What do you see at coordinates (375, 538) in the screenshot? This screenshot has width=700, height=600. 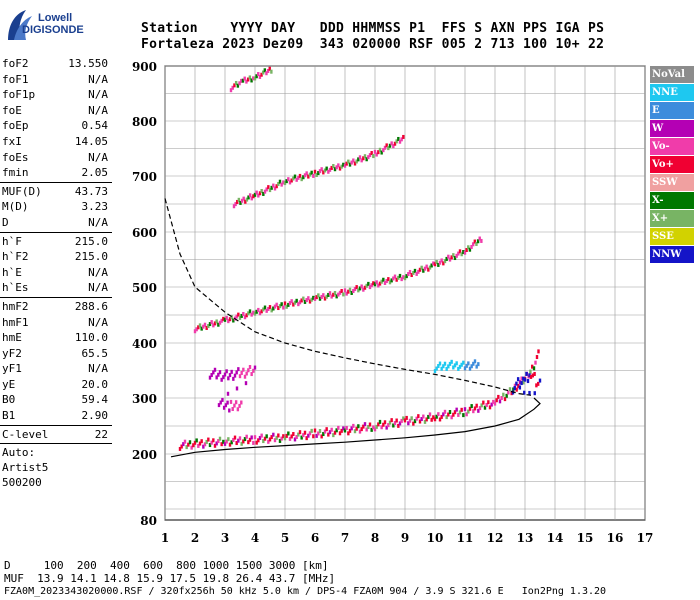 I see `x-tick-label: 8` at bounding box center [375, 538].